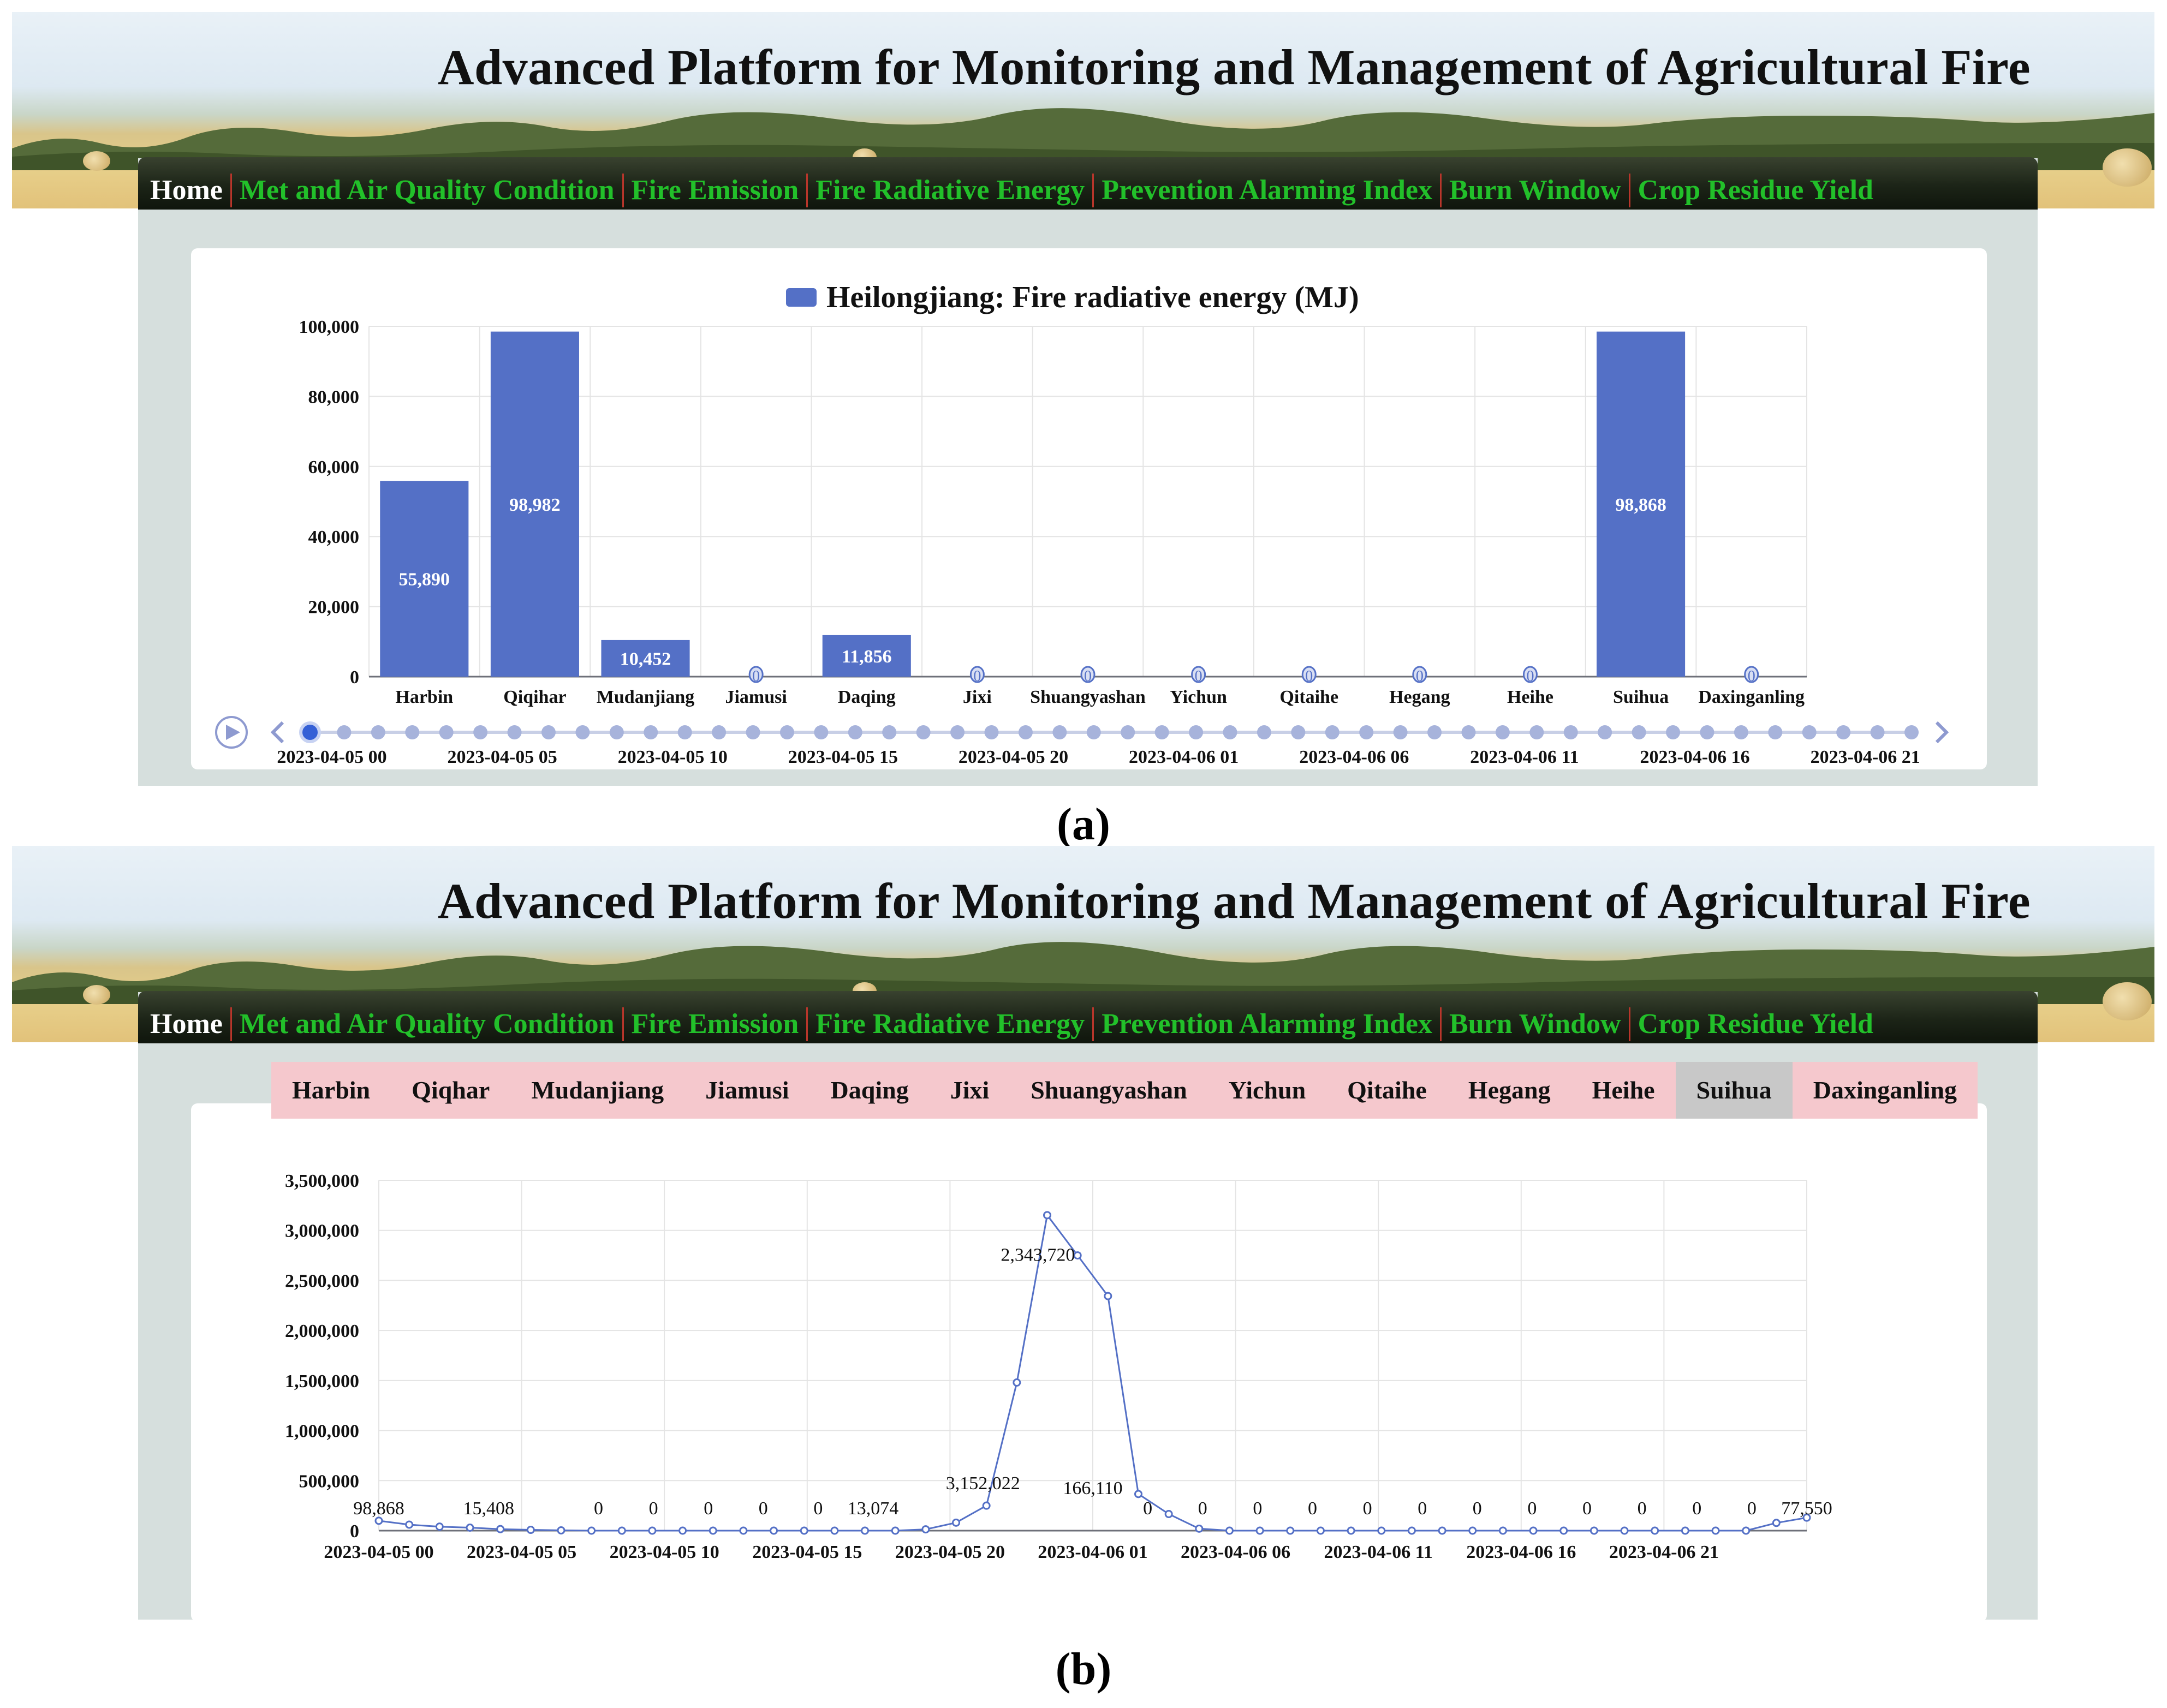 This screenshot has height=1708, width=2167. Describe the element at coordinates (322, 1331) in the screenshot. I see `y-tick-label: 2,000,000` at that location.